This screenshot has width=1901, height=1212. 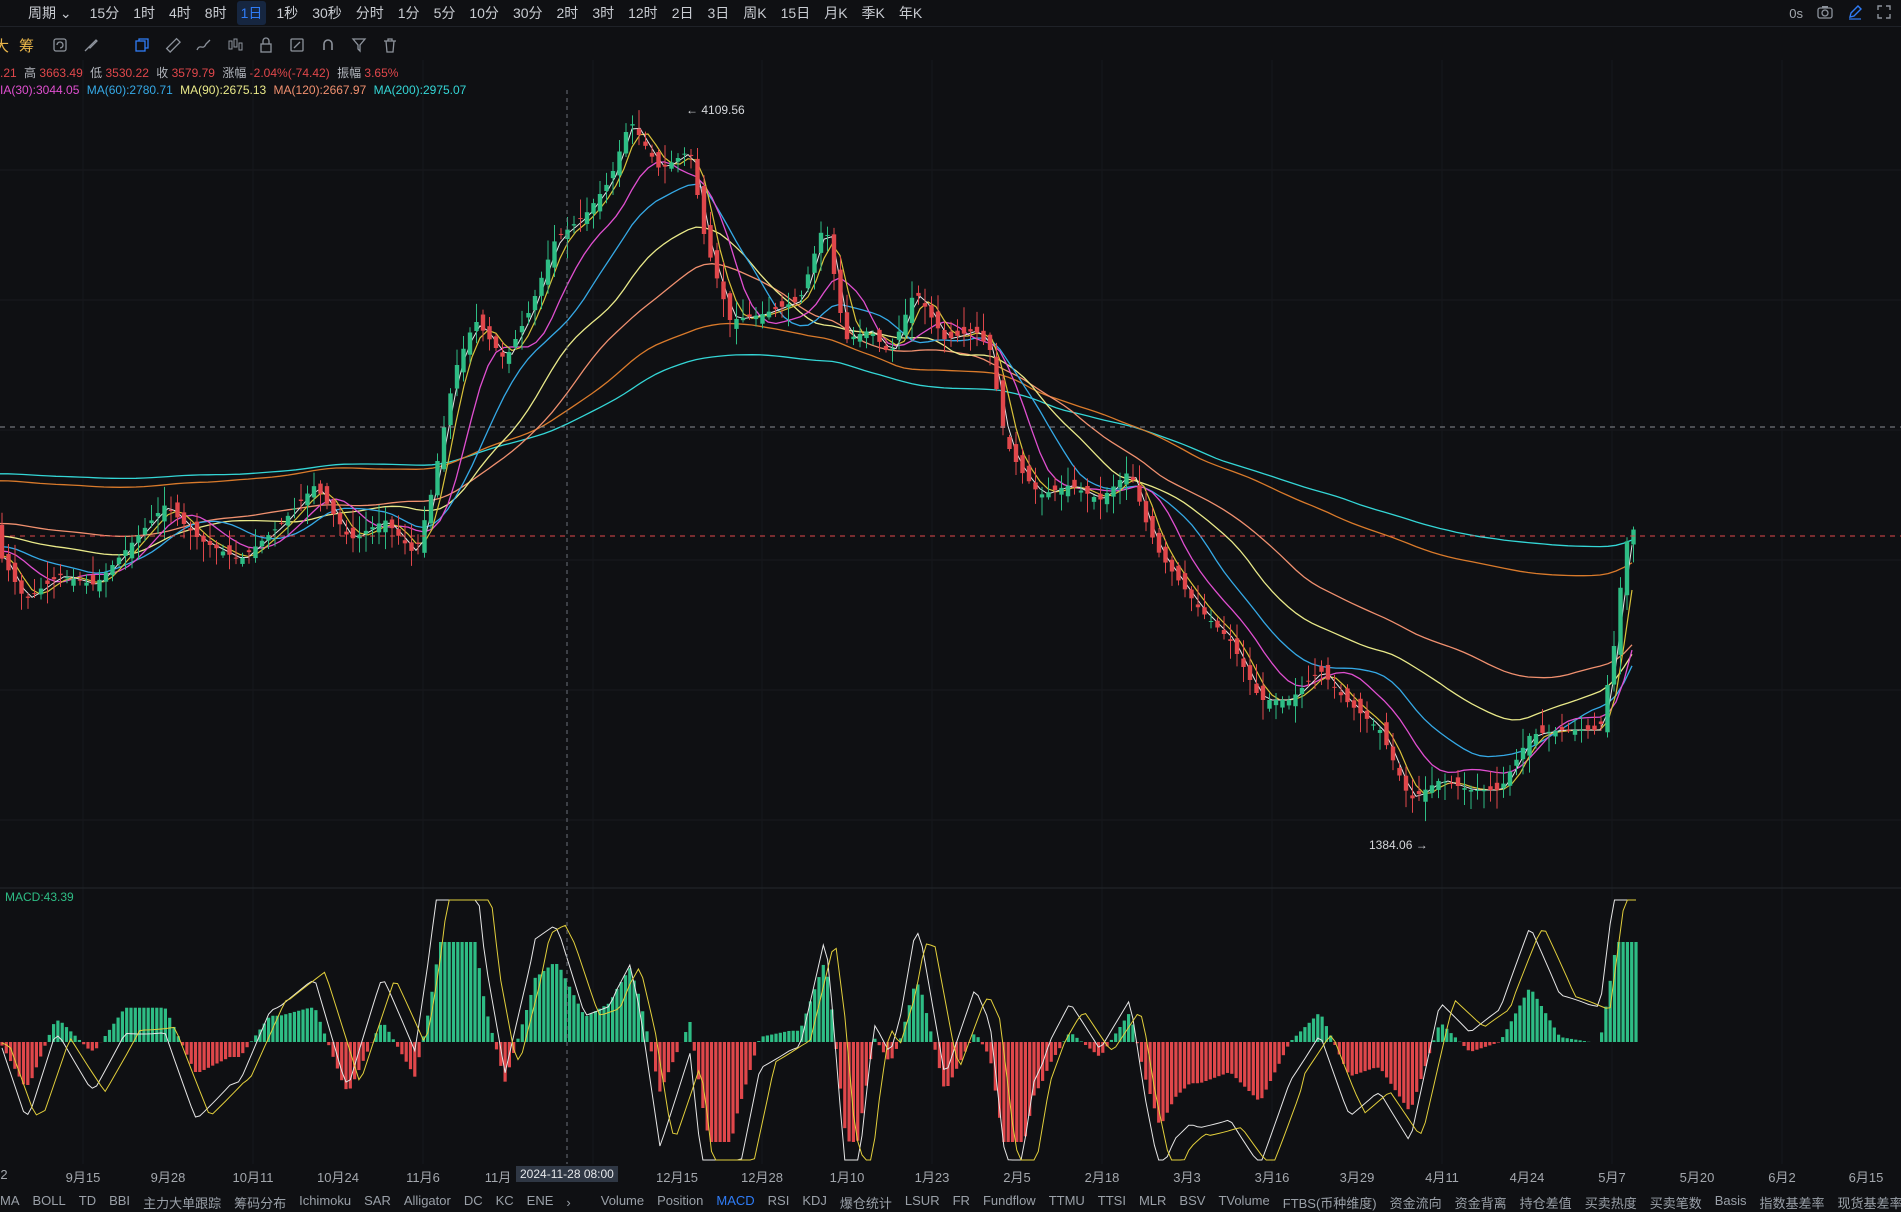 What do you see at coordinates (1415, 1203) in the screenshot?
I see `sub-indicator-15: 资金流向` at bounding box center [1415, 1203].